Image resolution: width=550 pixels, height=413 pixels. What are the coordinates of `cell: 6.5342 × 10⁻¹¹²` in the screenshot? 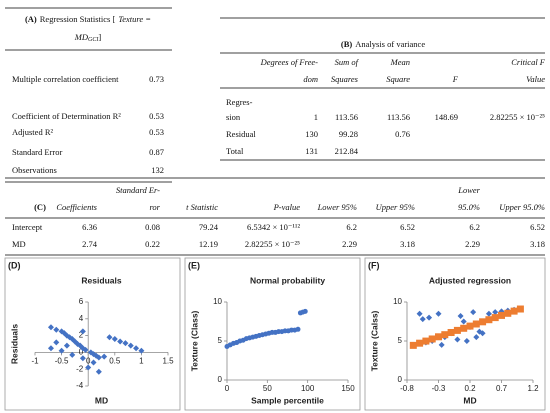 It's located at (274, 227).